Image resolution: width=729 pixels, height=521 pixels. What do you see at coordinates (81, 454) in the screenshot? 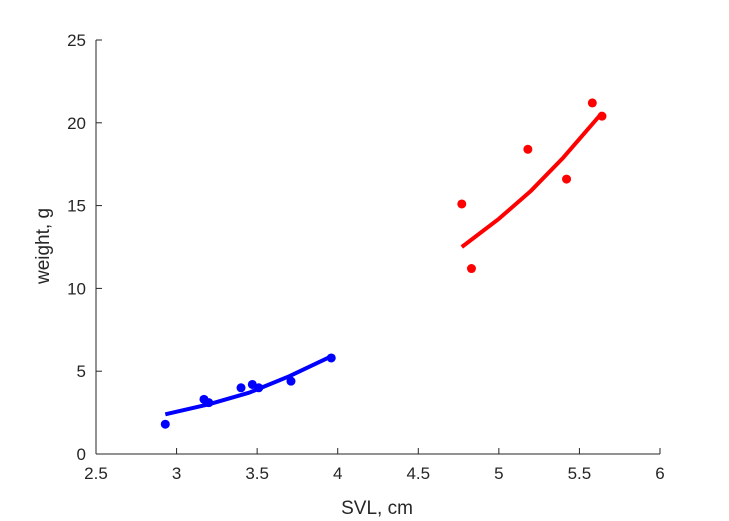
I see `y-tick-label: 0` at bounding box center [81, 454].